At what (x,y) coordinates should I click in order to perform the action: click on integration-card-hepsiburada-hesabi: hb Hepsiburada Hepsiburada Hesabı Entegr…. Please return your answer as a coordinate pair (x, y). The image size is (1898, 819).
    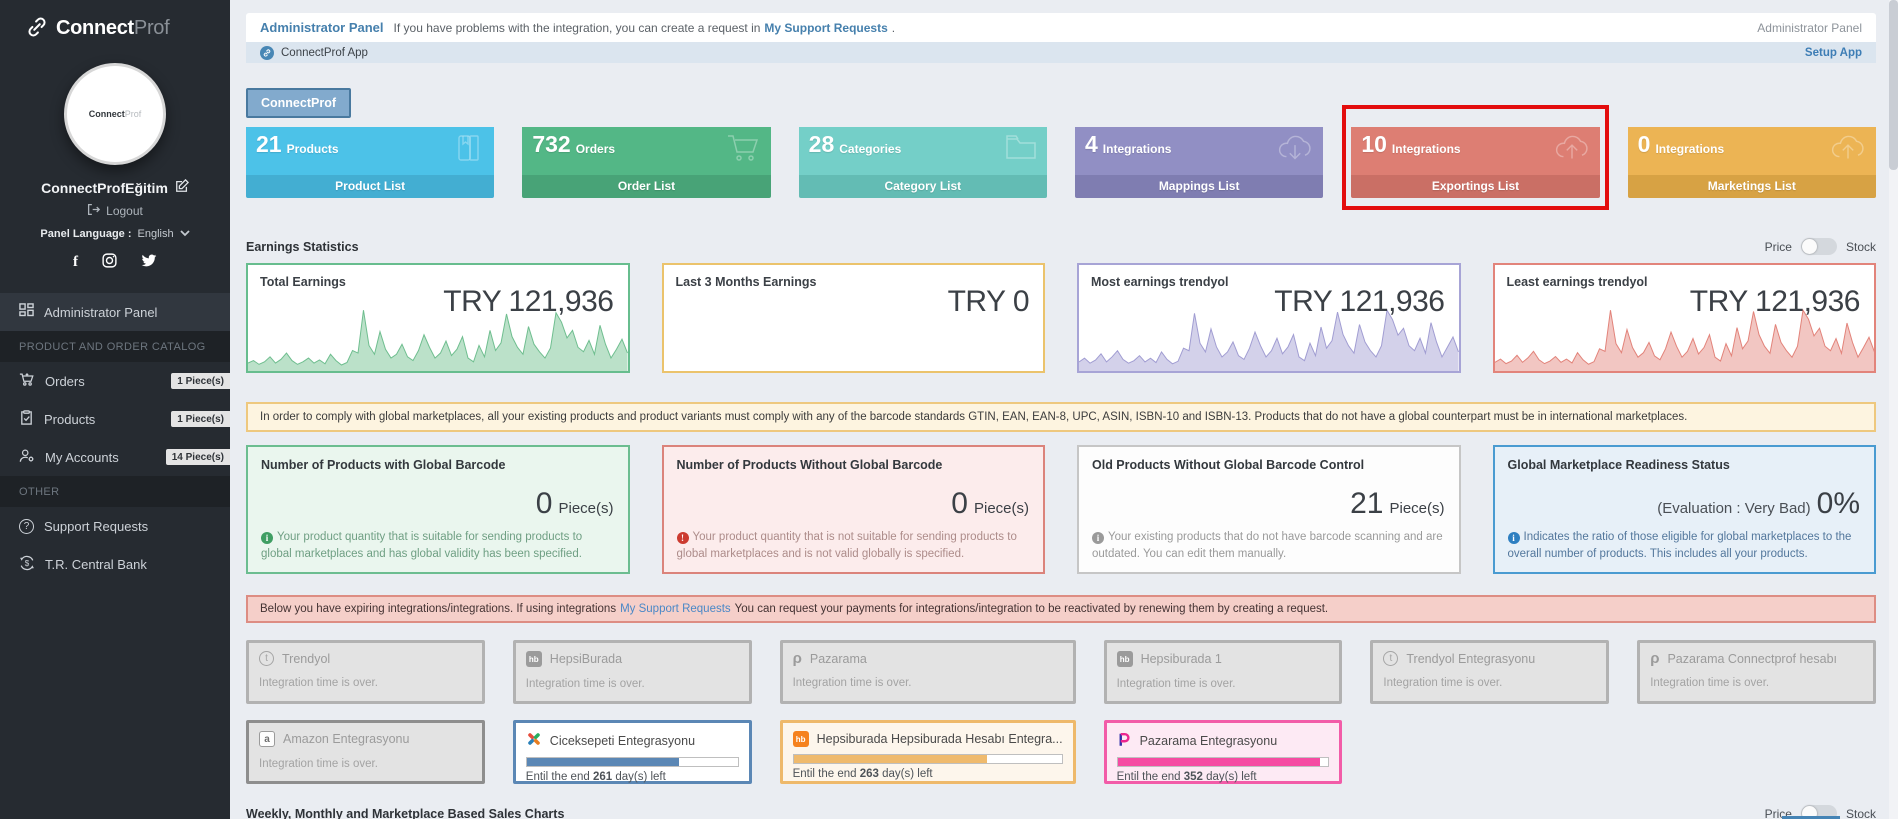
    Looking at the image, I should click on (927, 752).